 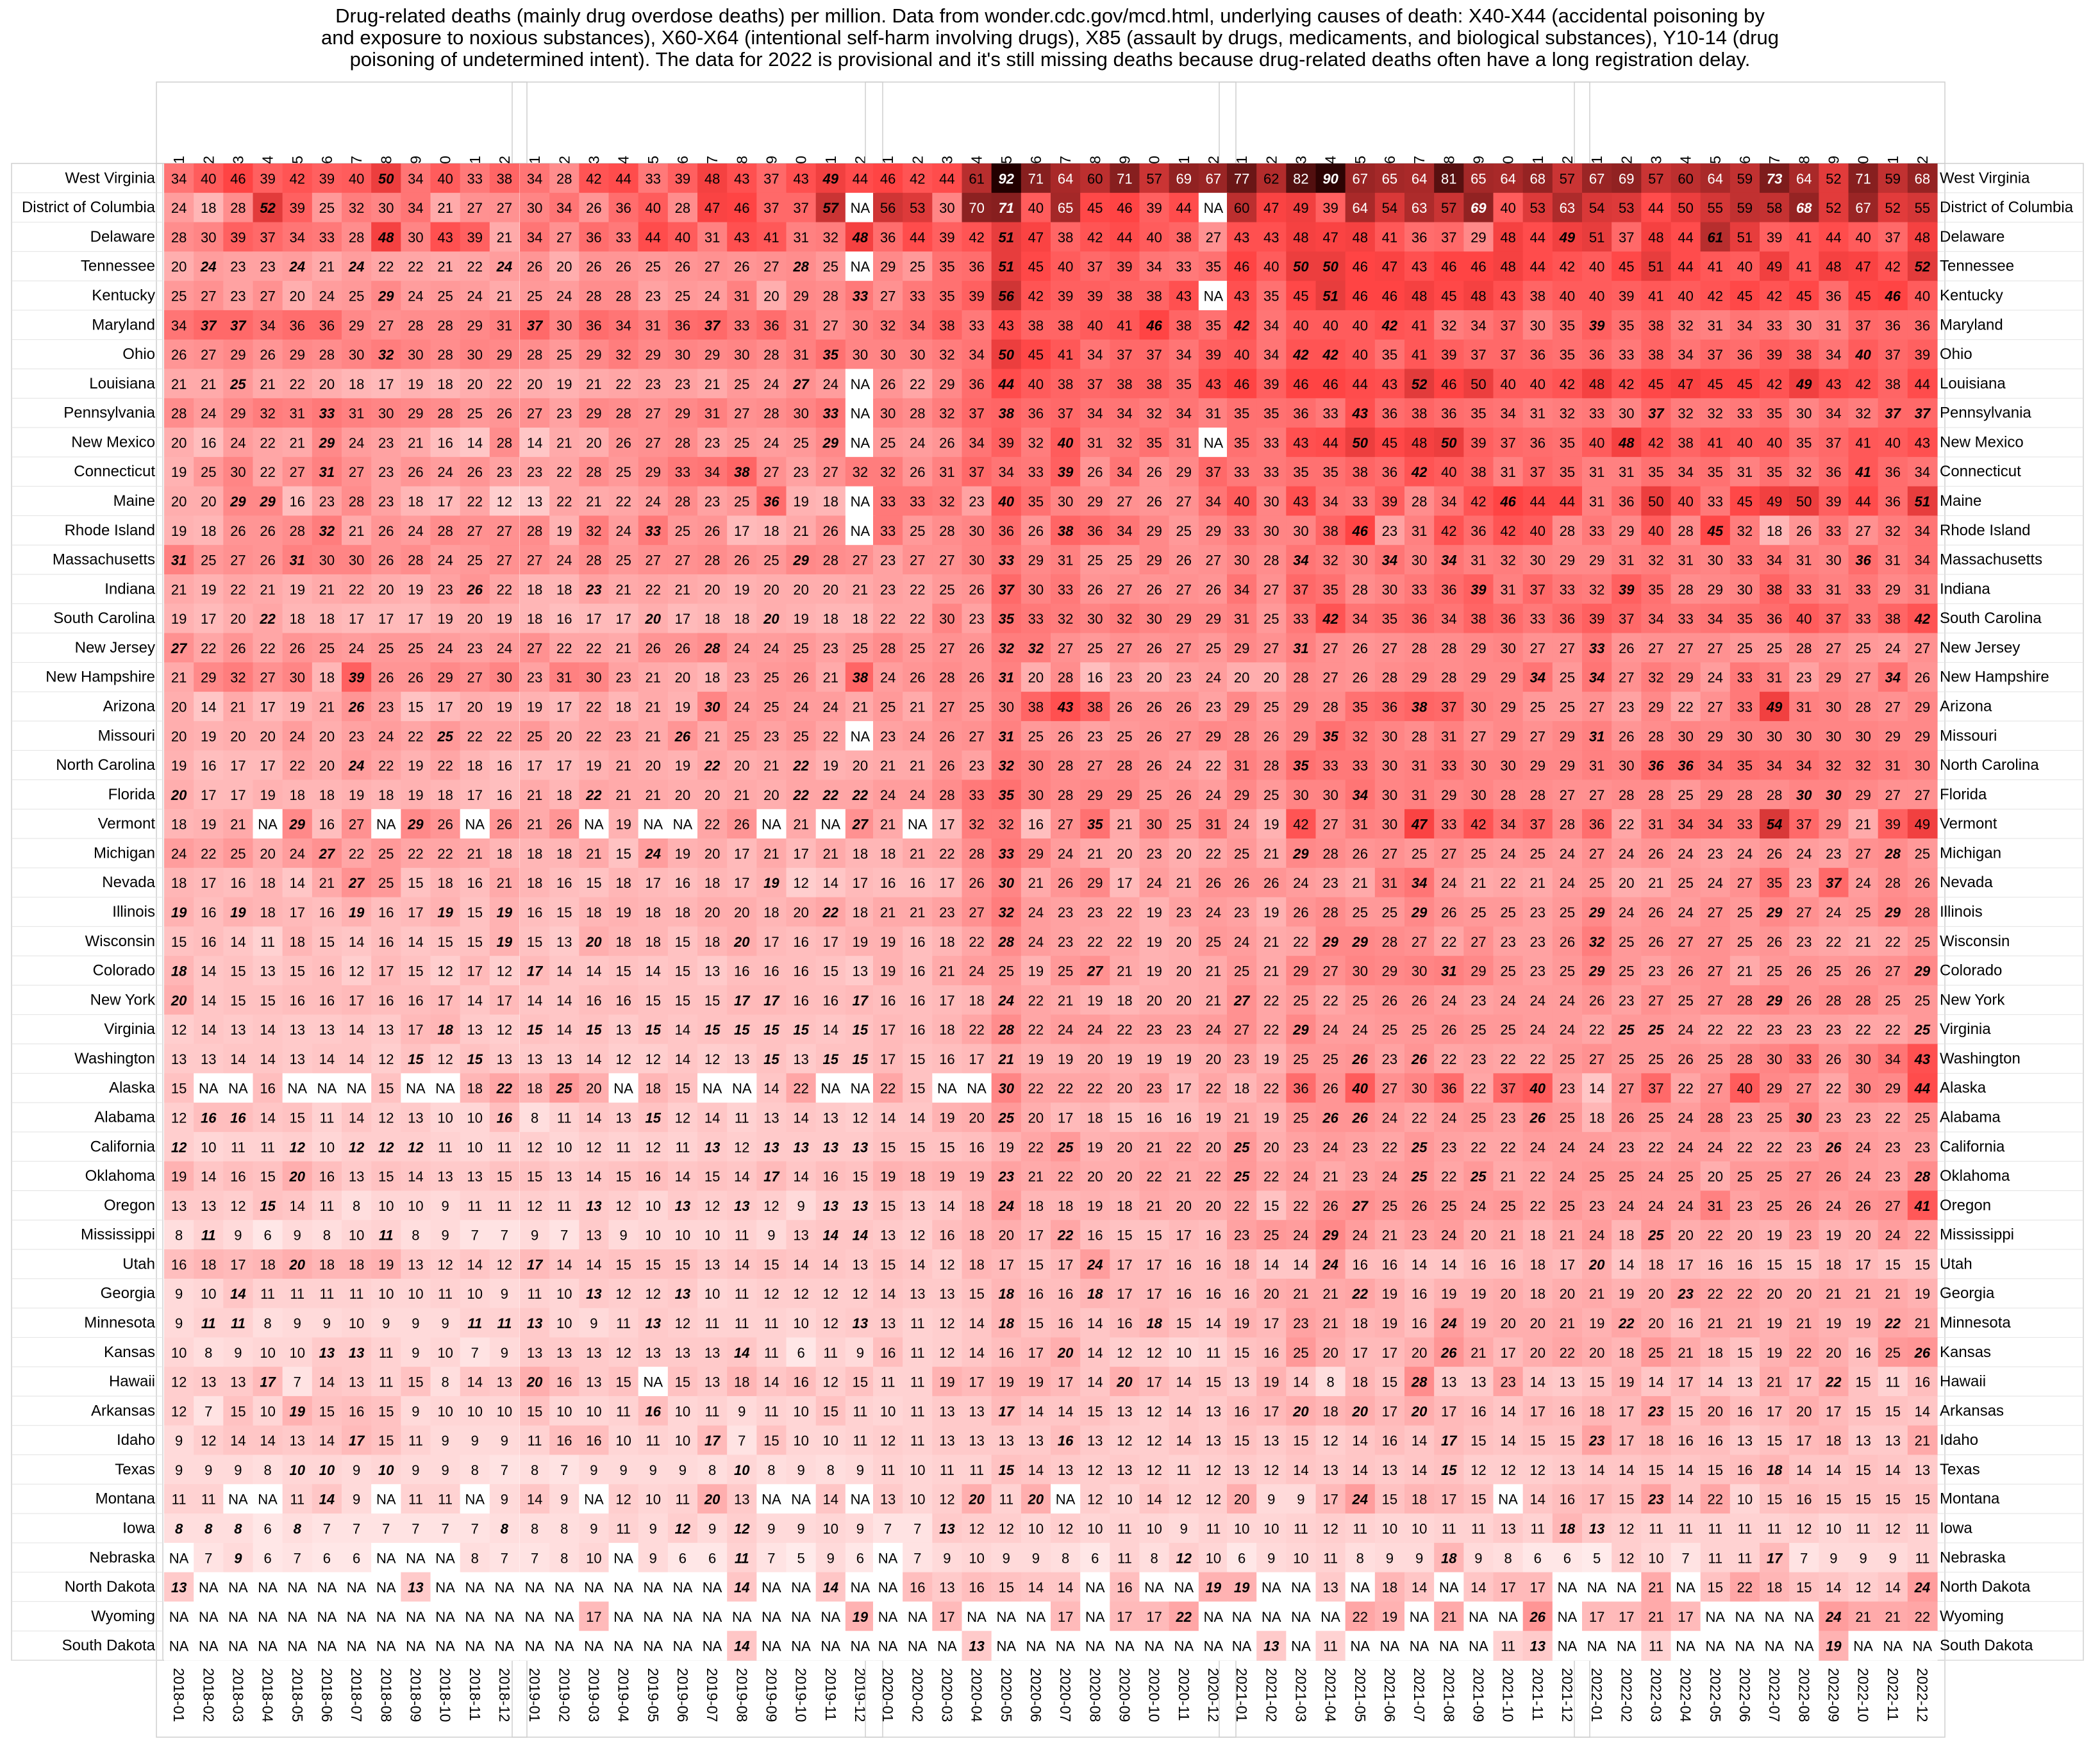 I want to click on state-label-left: Alaska, so click(x=133, y=1088).